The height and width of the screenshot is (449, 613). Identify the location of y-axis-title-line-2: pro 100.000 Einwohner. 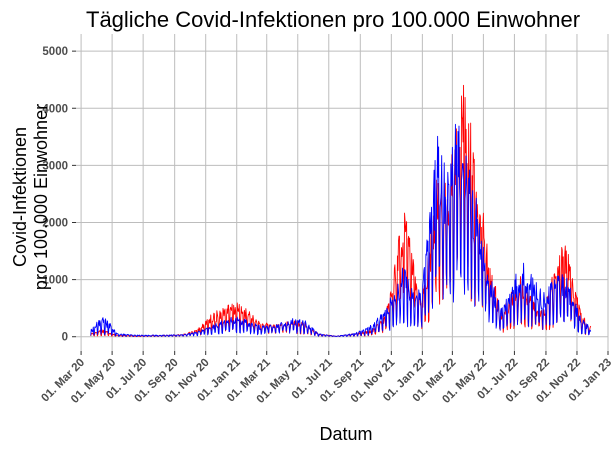
(41, 197).